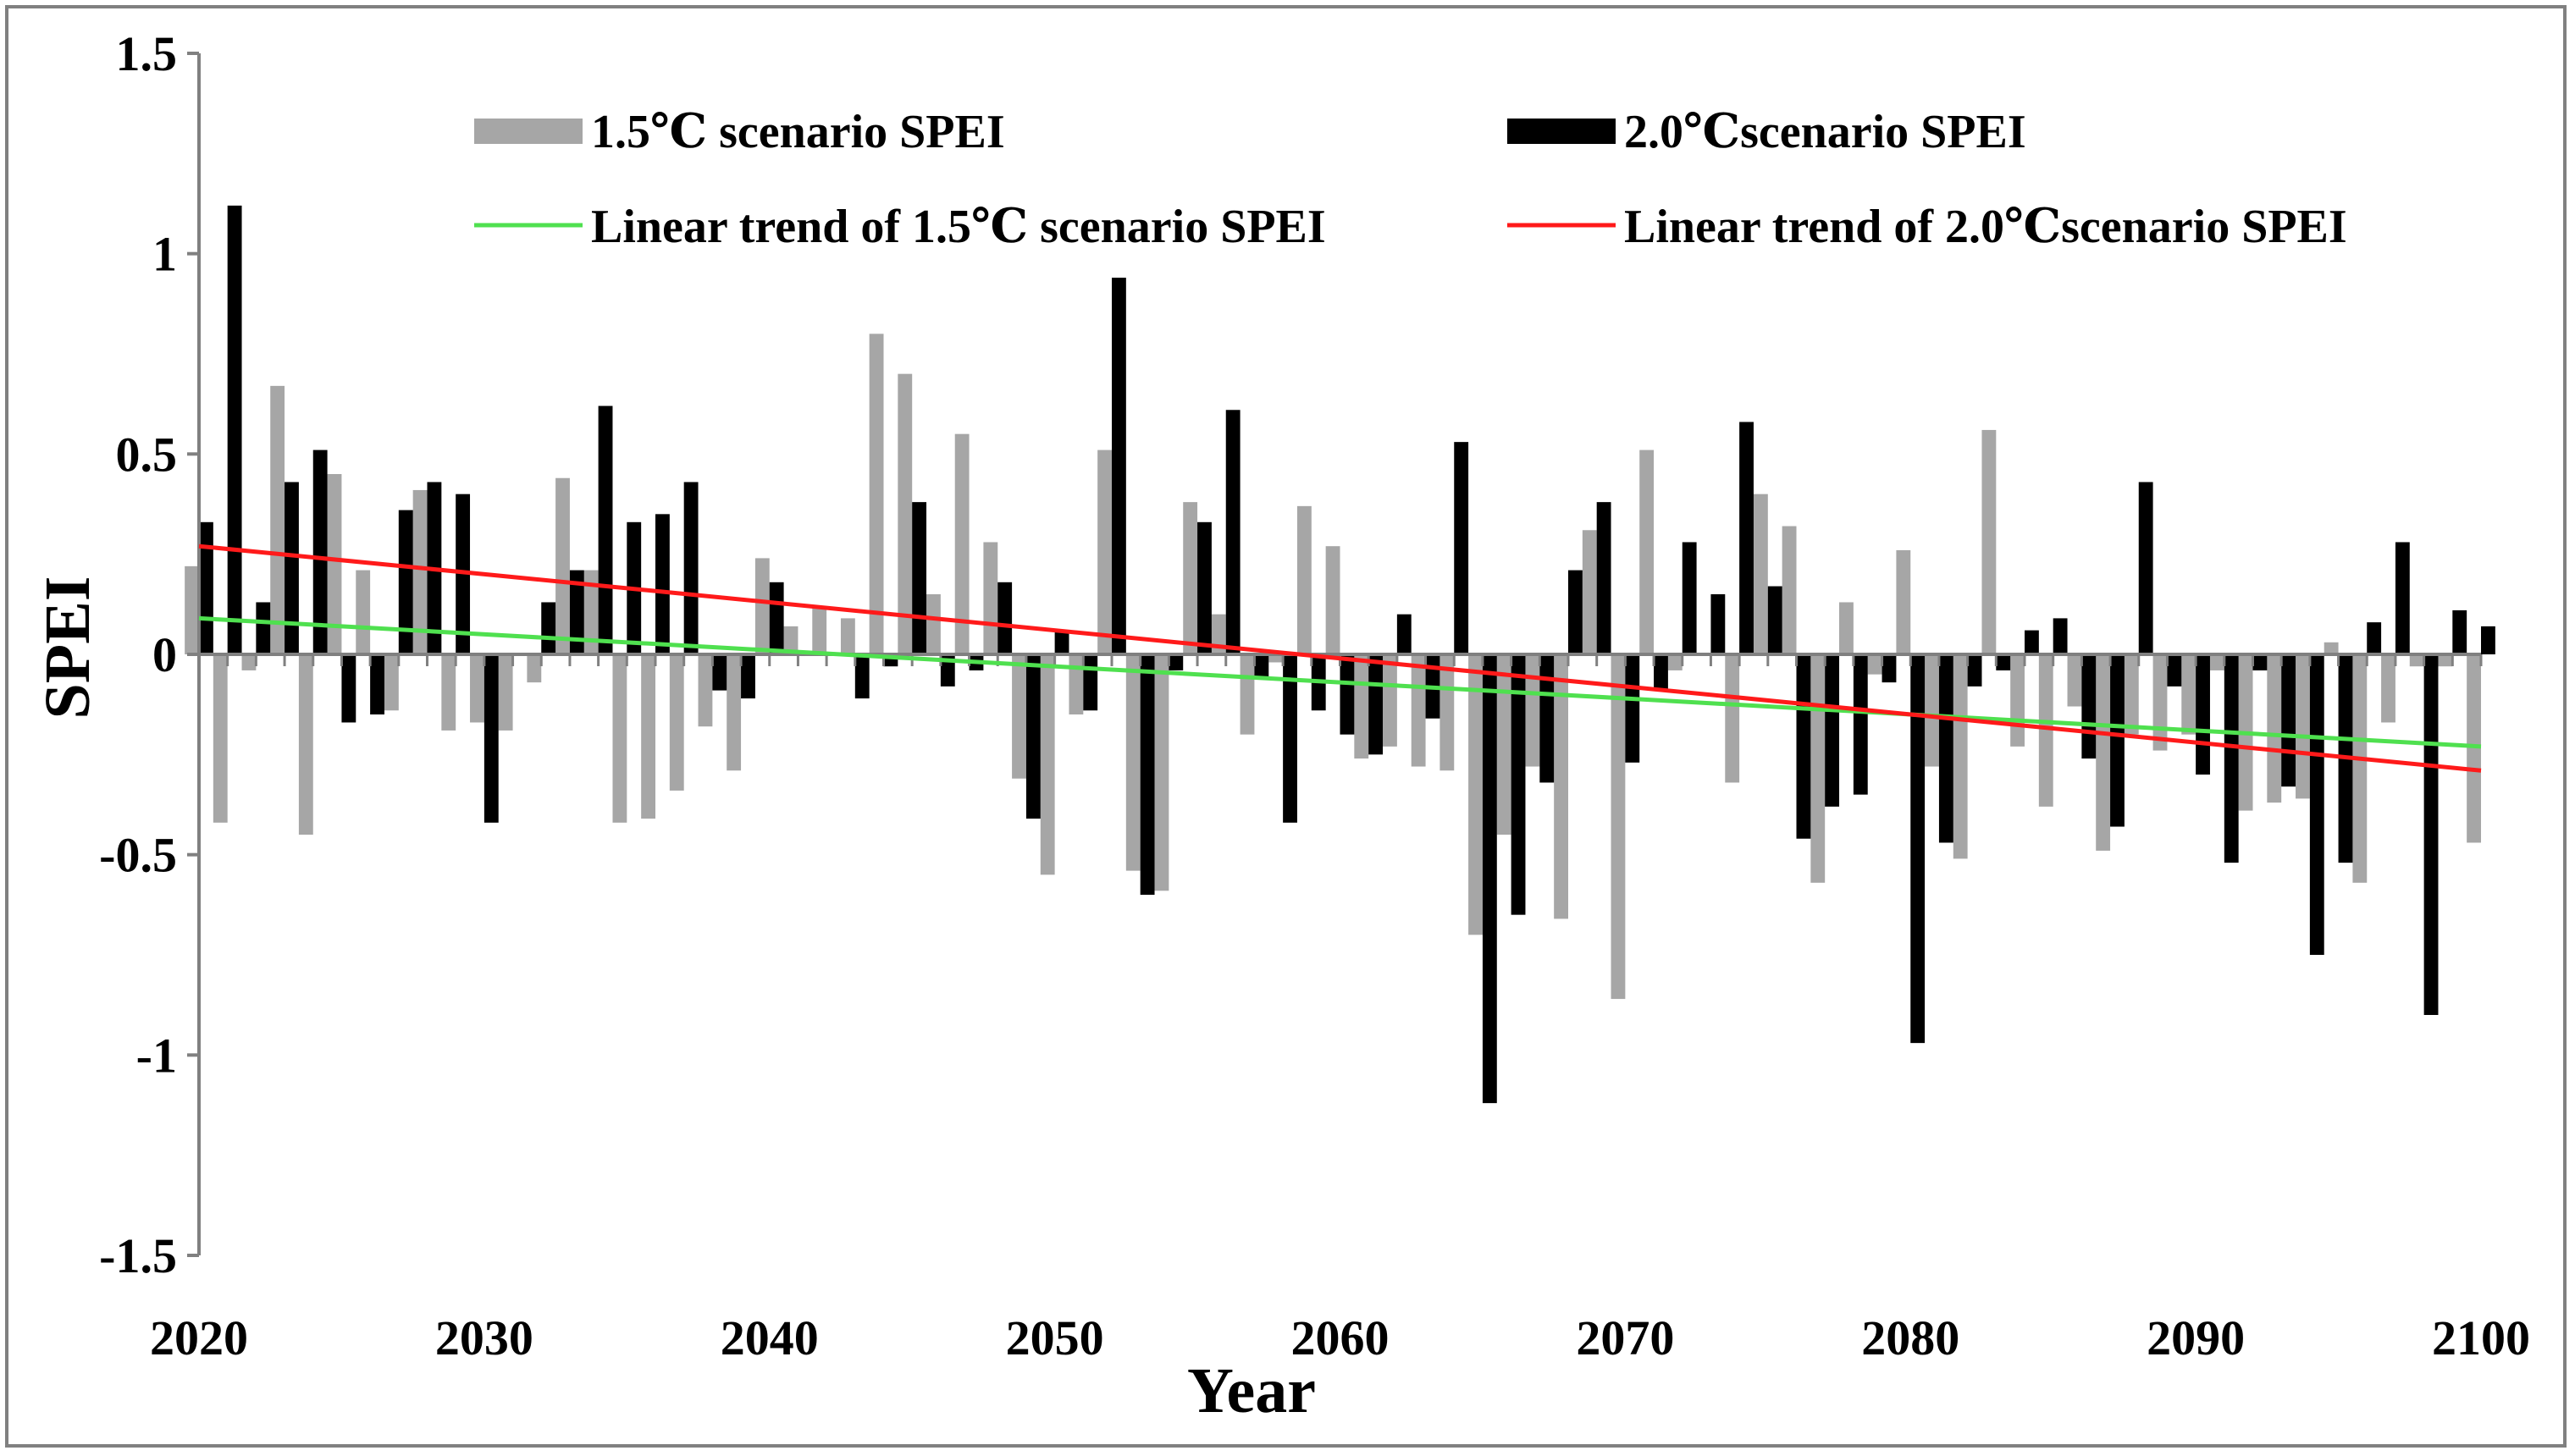 The width and height of the screenshot is (2575, 1456). Describe the element at coordinates (798, 132) in the screenshot. I see `legend-label-1-5c: 1.5℃ scenario SPEI` at that location.